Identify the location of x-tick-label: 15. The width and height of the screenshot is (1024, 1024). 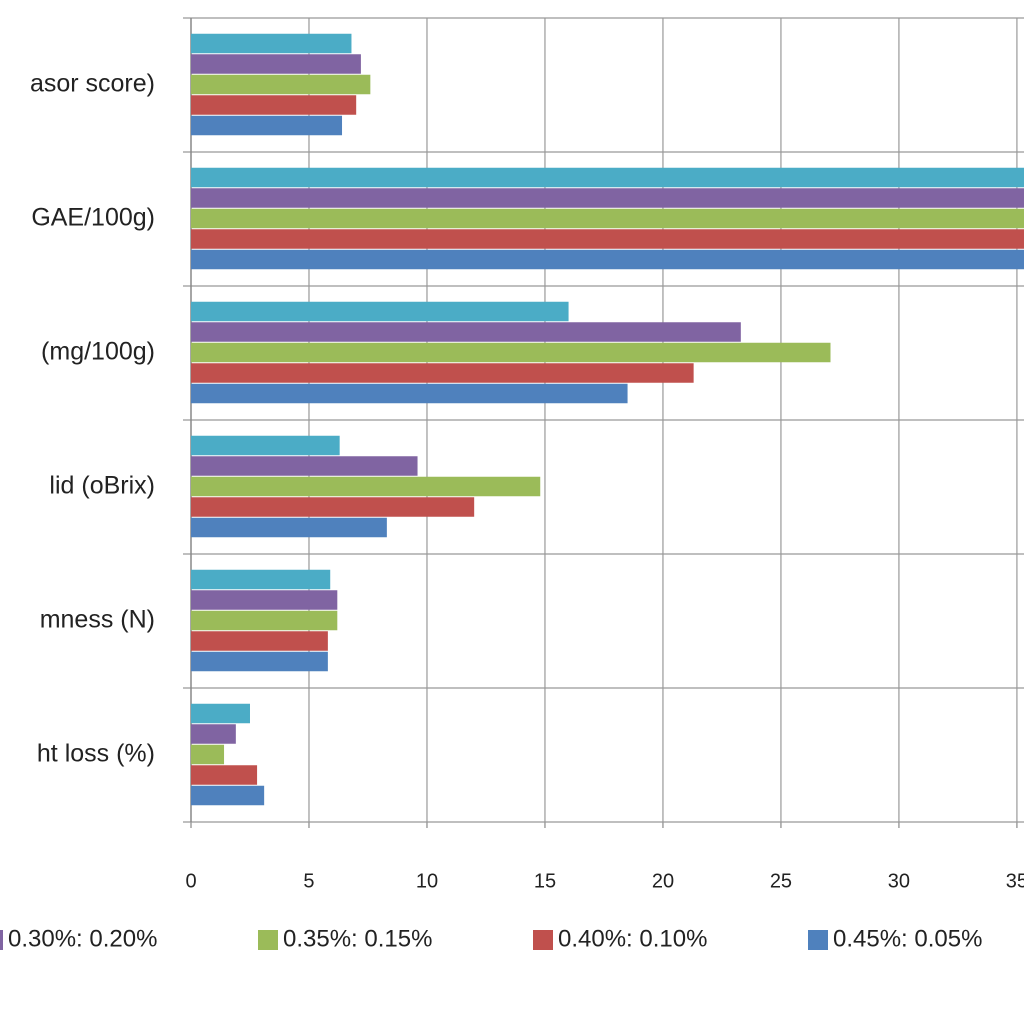
(545, 881).